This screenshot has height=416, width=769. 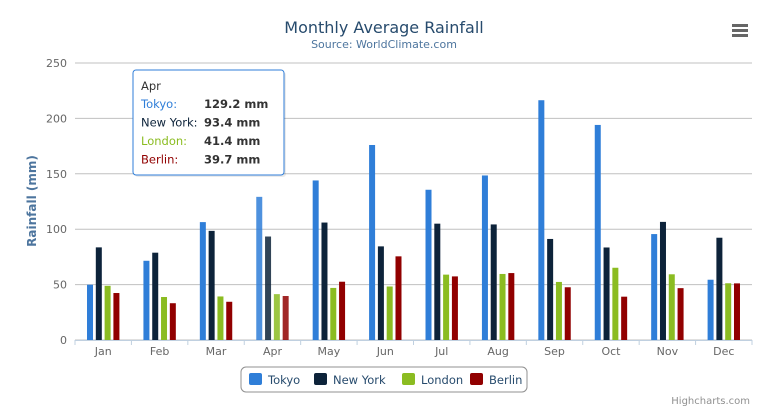 I want to click on legend-item-london: London, so click(x=432, y=380).